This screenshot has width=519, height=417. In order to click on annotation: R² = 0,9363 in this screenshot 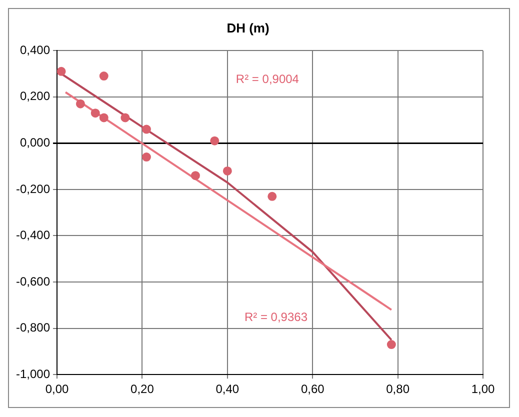, I will do `click(276, 317)`.